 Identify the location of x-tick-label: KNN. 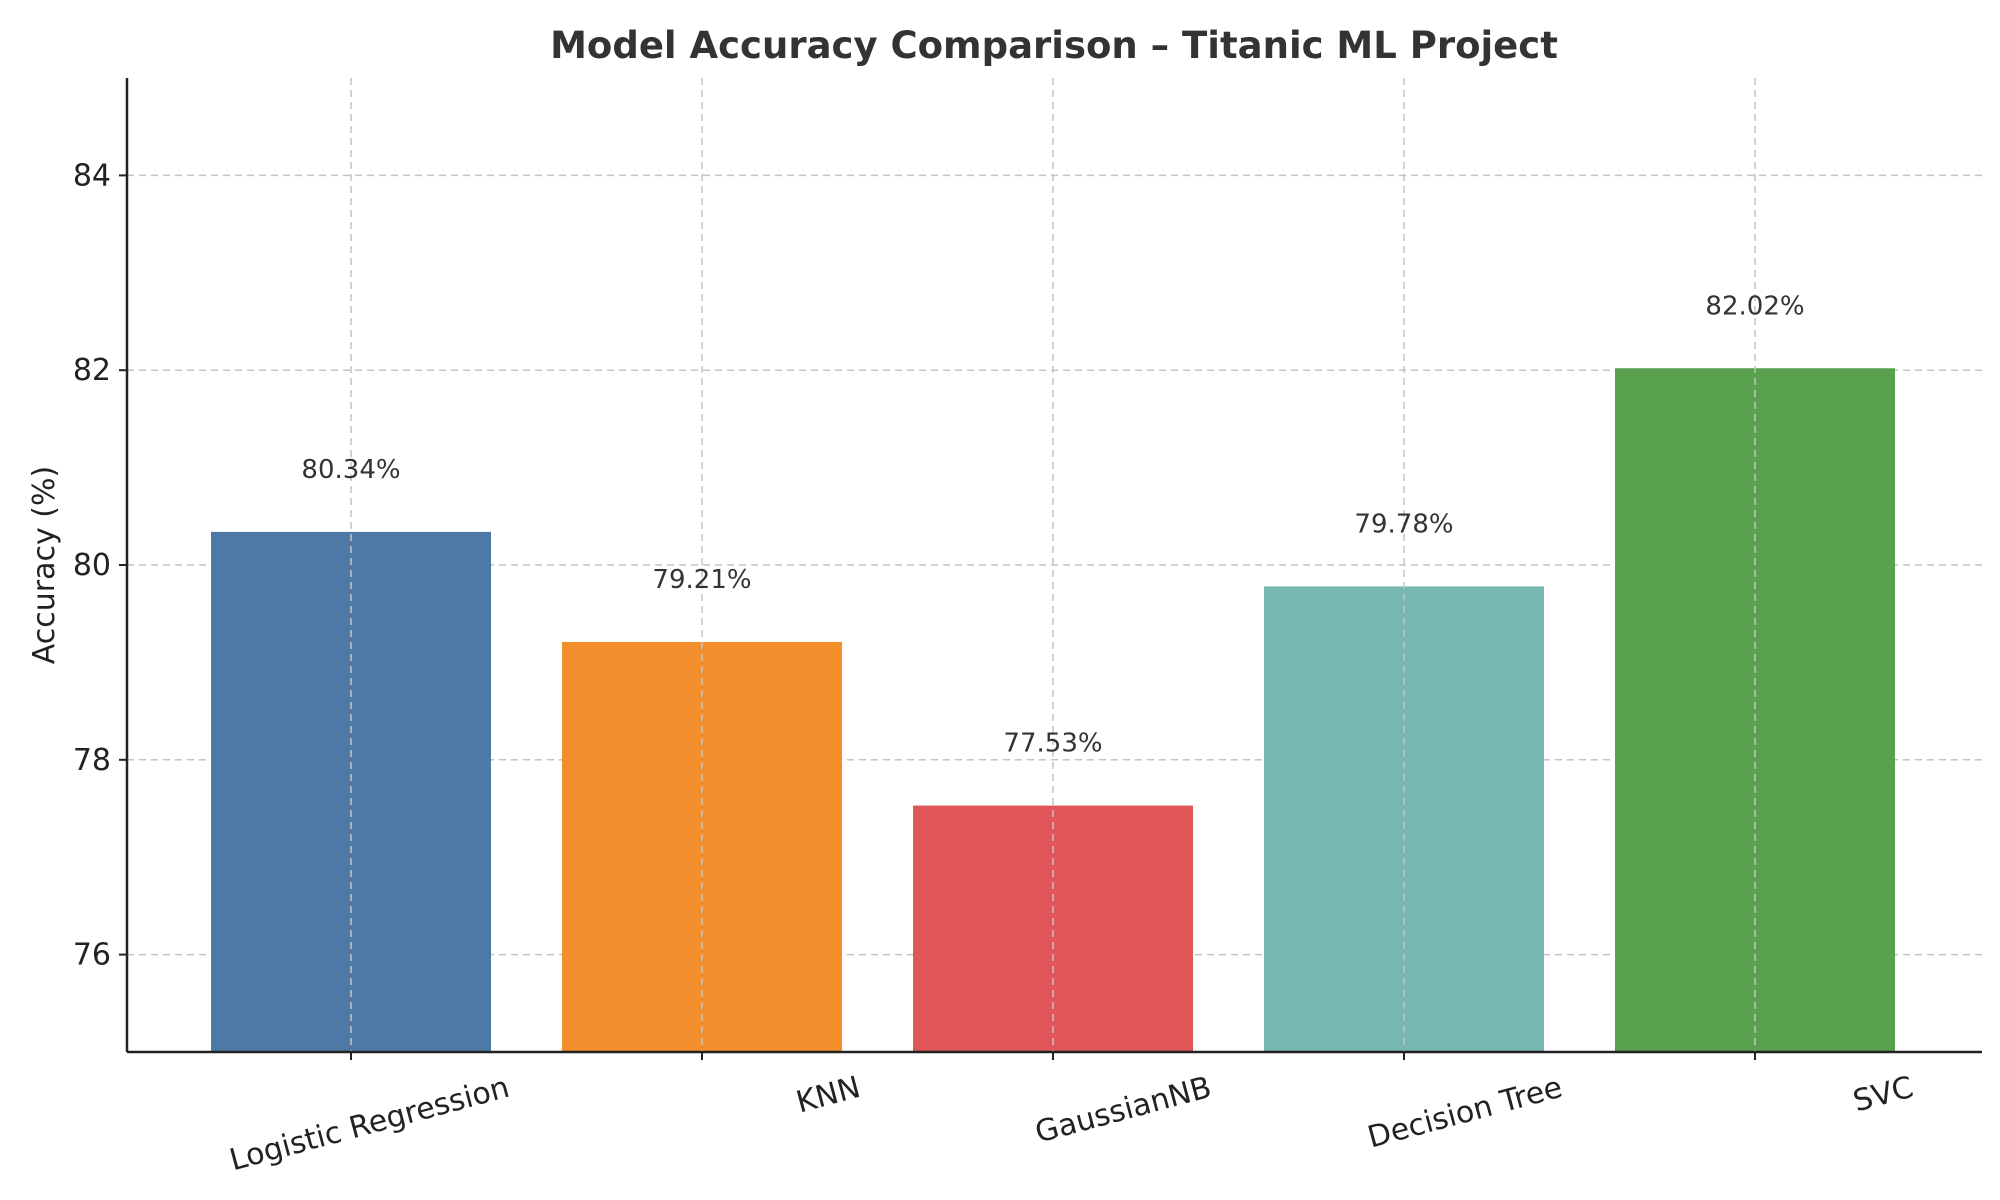
(828, 1095).